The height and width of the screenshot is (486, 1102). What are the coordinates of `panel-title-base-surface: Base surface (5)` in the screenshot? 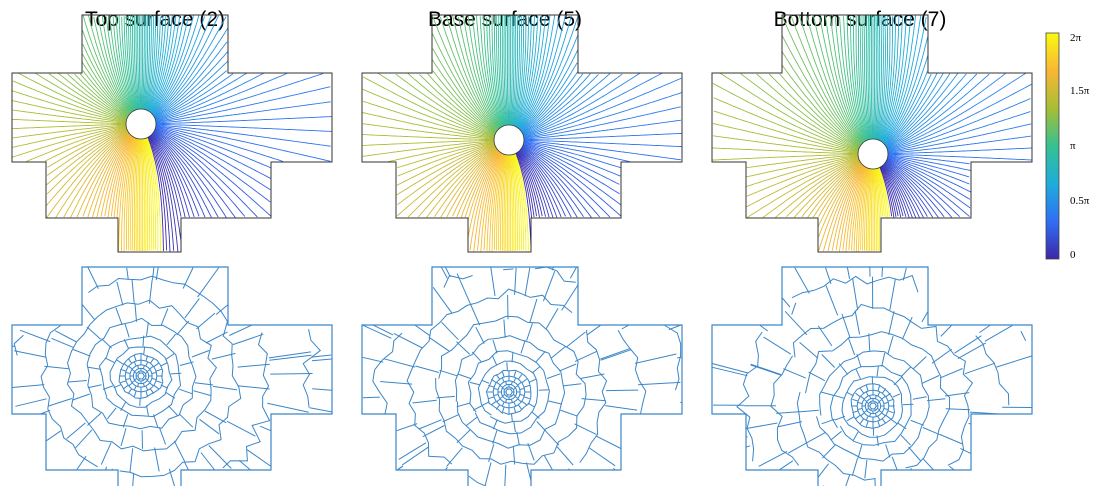 It's located at (505, 19).